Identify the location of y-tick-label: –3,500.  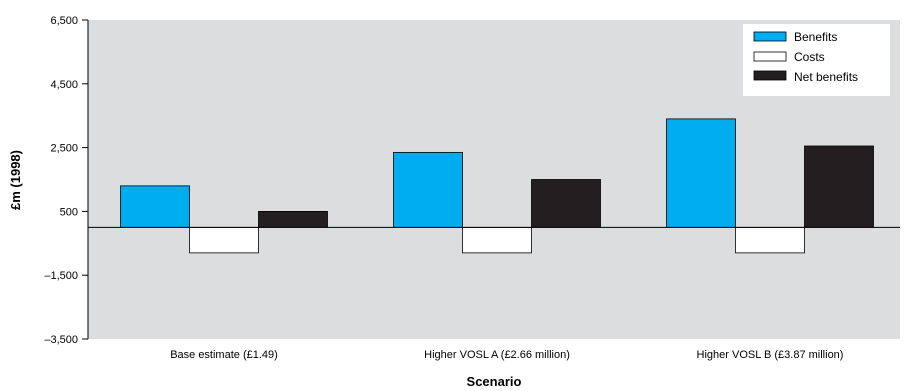
(61, 340).